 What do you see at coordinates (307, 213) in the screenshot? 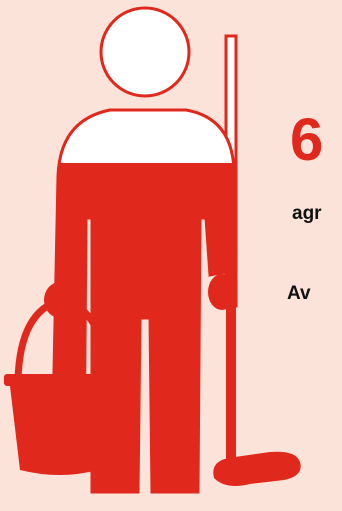
I see `stat-label-fragment: agr` at bounding box center [307, 213].